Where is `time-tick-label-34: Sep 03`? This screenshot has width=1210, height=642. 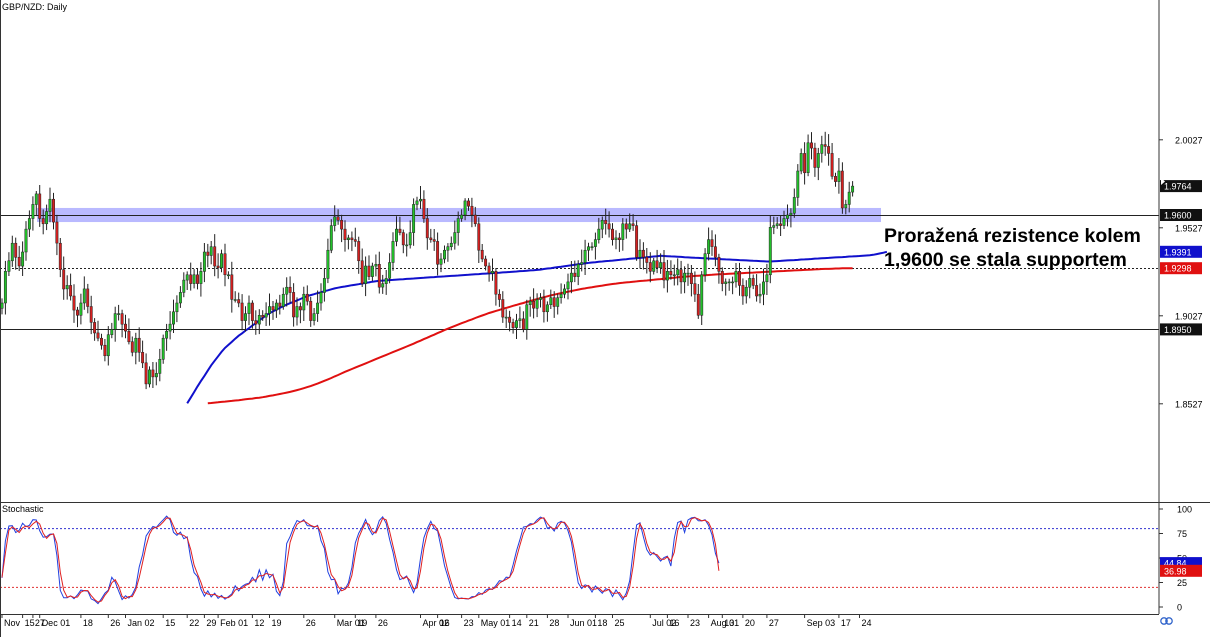
time-tick-label-34: Sep 03 is located at coordinates (821, 623).